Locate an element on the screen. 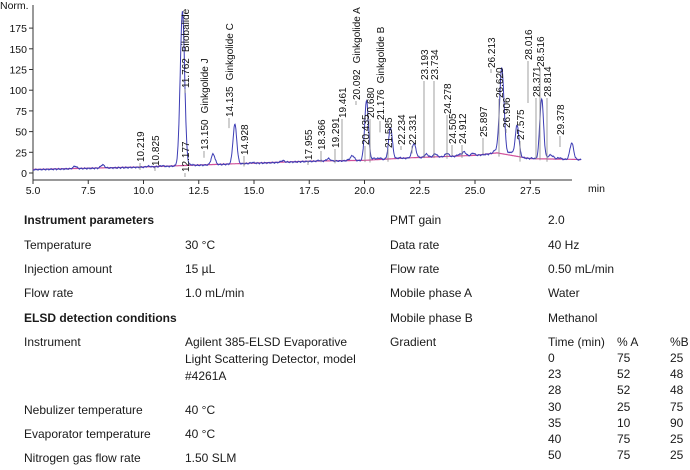 Image resolution: width=690 pixels, height=470 pixels. peak-label-29.378: 29.378 is located at coordinates (561, 119).